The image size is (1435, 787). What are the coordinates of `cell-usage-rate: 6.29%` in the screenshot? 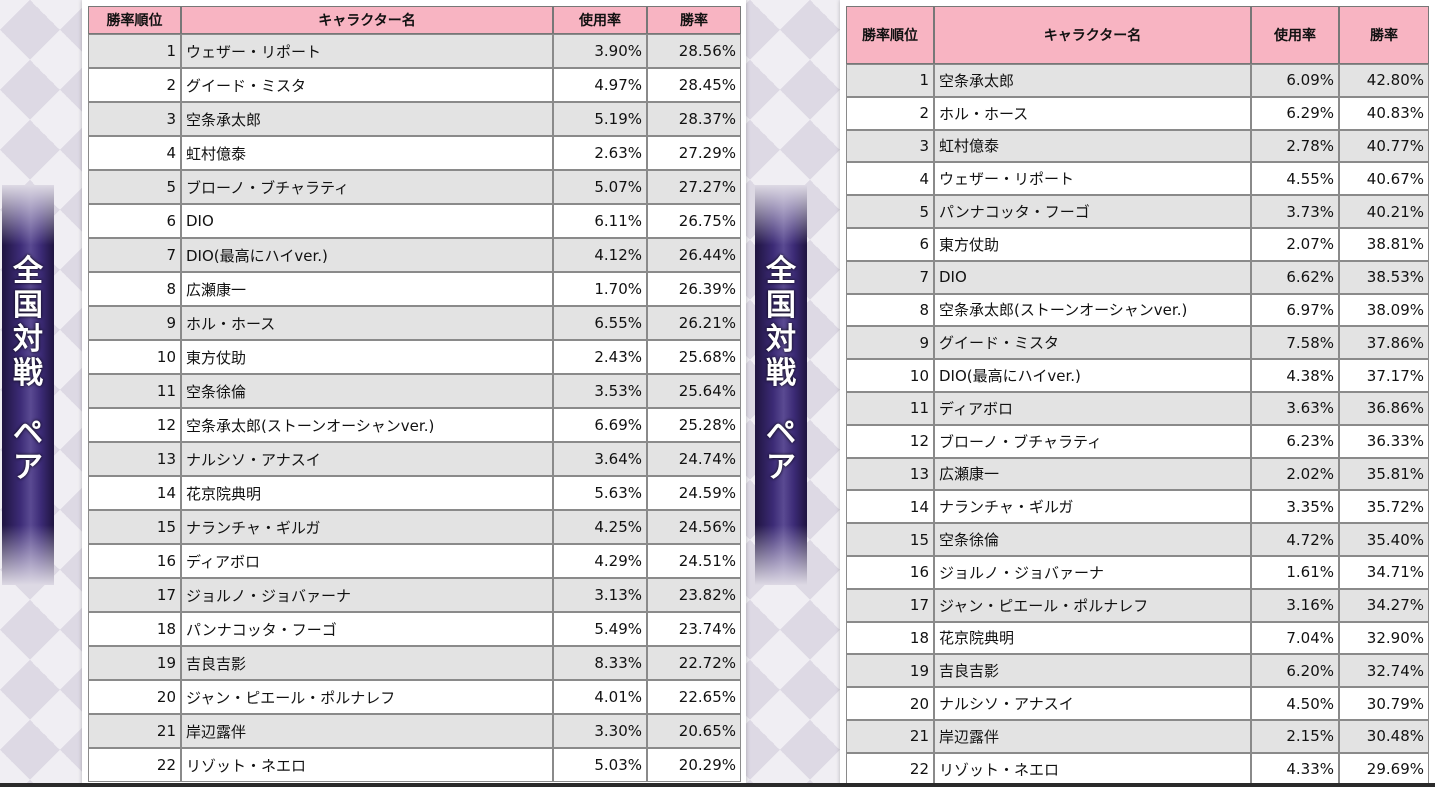 It's located at (1295, 113).